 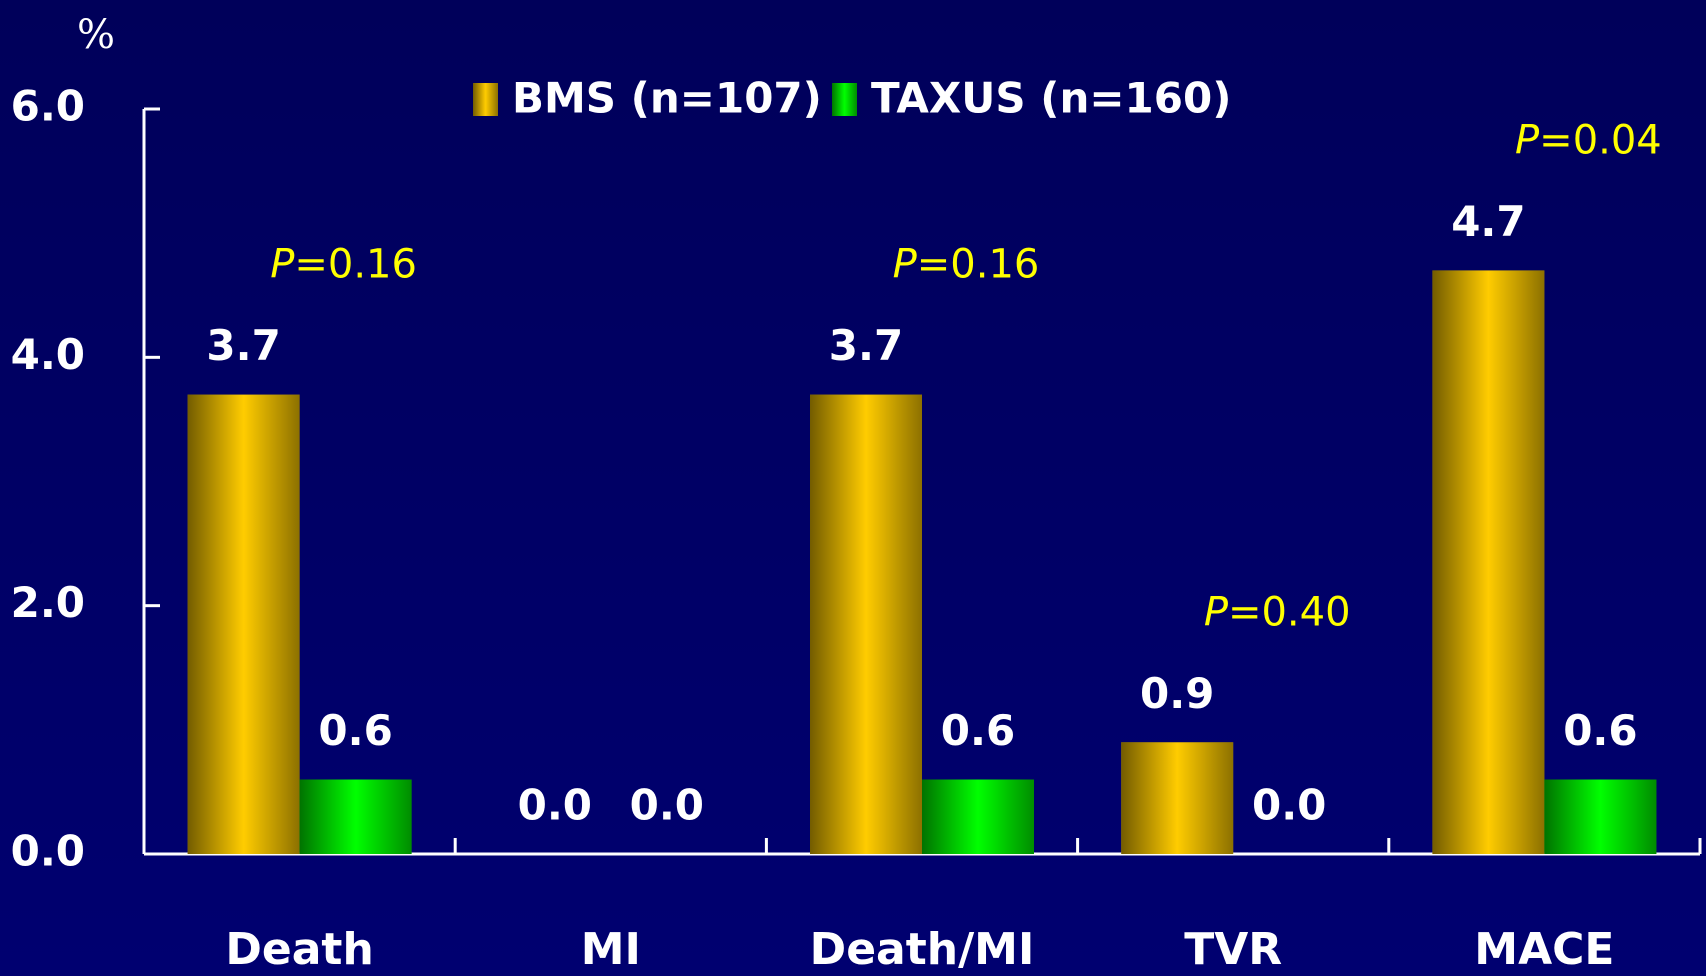 I want to click on y-tick-label: 0.0, so click(x=48, y=851).